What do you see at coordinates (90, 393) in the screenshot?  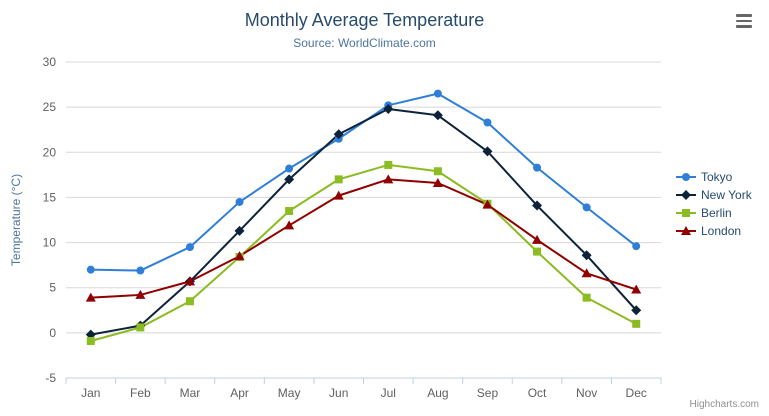 I see `x-axis-label: Jan` at bounding box center [90, 393].